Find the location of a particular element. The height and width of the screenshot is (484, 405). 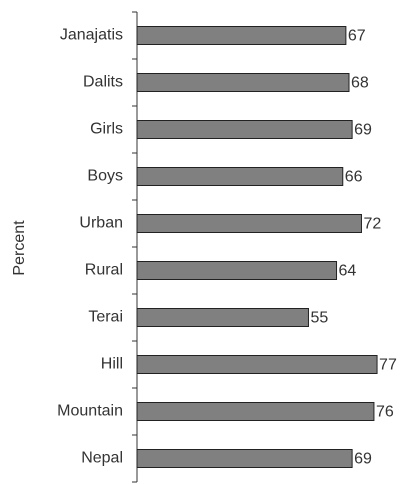

value-label: 76 is located at coordinates (385, 412).